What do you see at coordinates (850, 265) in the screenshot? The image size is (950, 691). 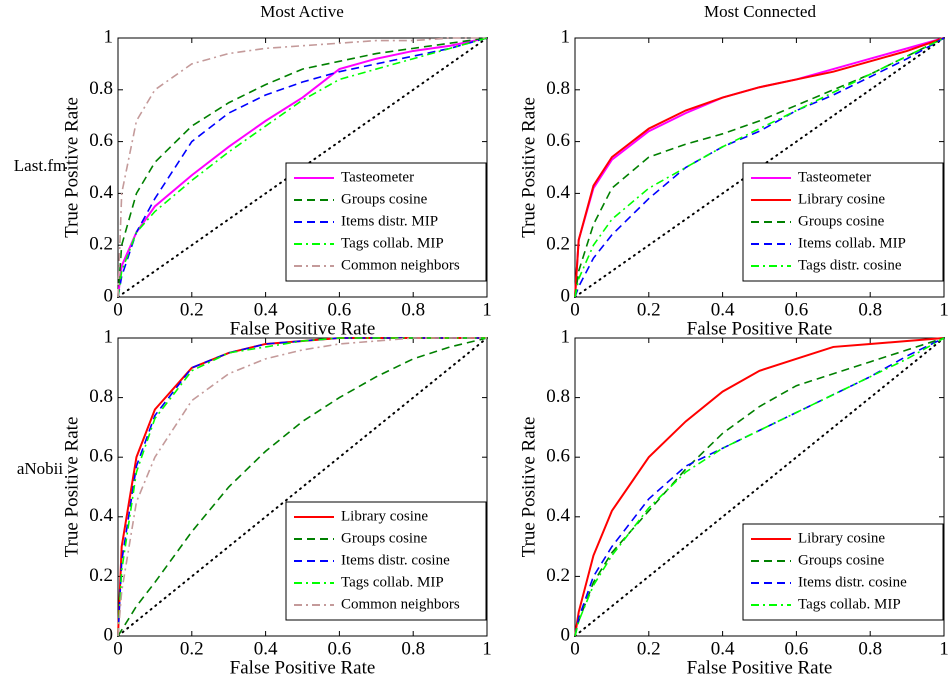 I see `legend-label: Tags distr. cosine` at bounding box center [850, 265].